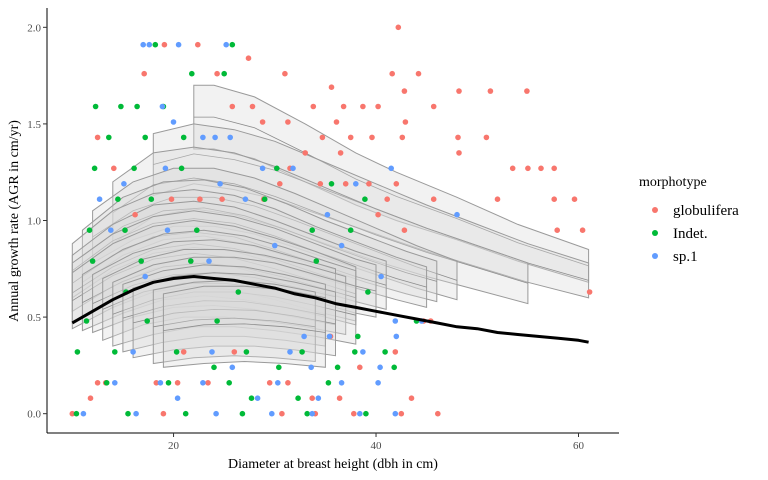 Image resolution: width=768 pixels, height=480 pixels. I want to click on legend-title: morphotype, so click(673, 182).